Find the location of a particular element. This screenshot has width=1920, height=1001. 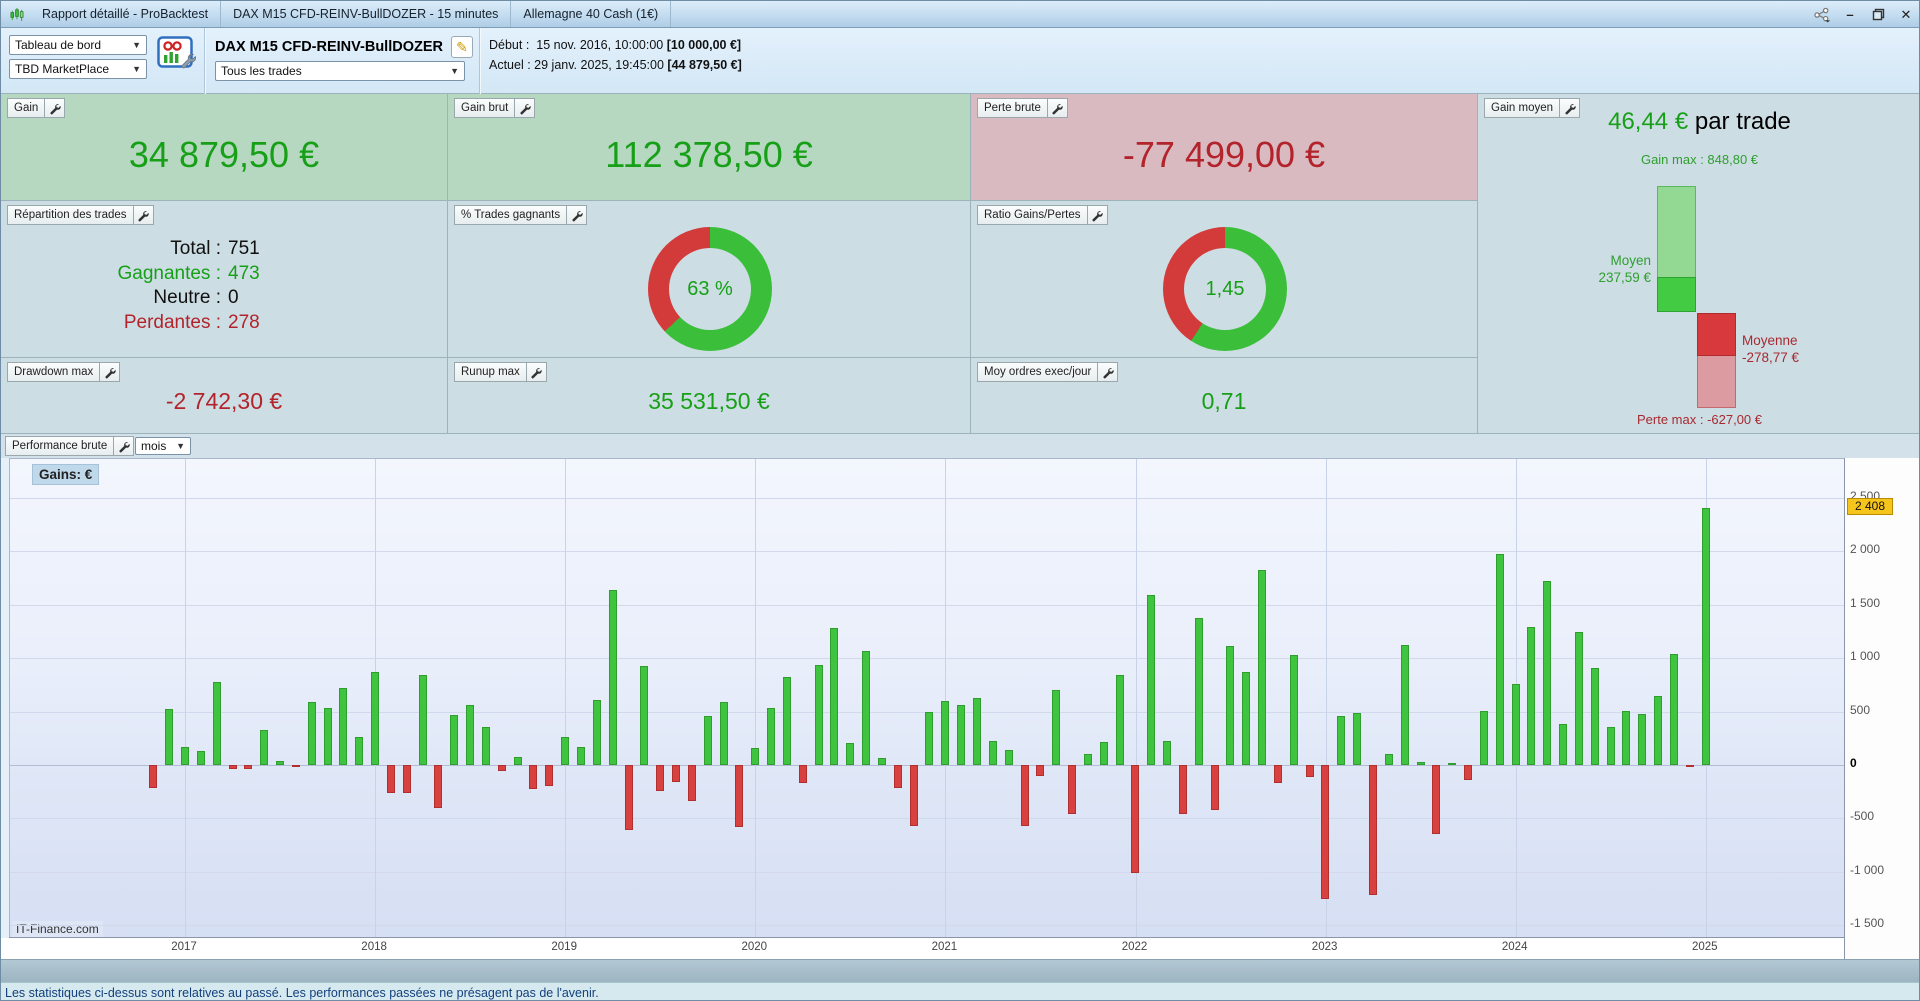

minimize-button: – is located at coordinates (1850, 14).